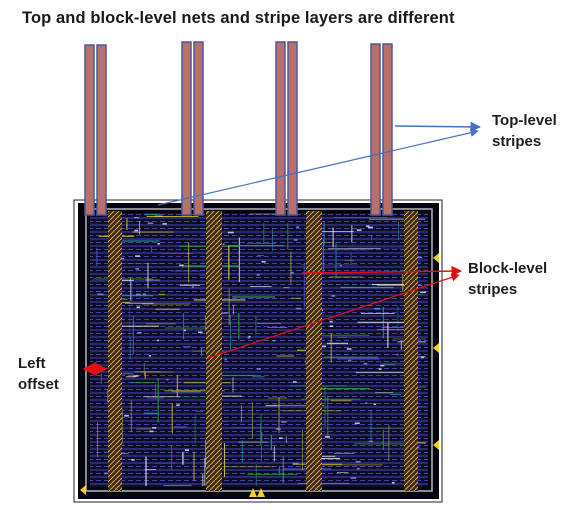  Describe the element at coordinates (524, 120) in the screenshot. I see `top-level-label: Top-level` at that location.